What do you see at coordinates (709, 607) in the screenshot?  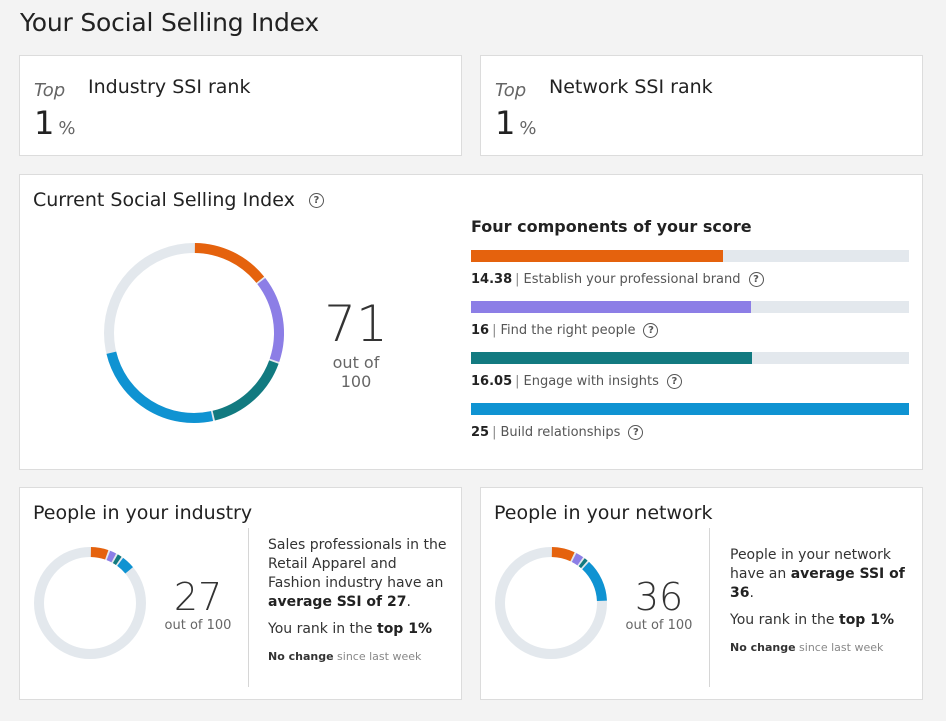 I see `network-divider` at bounding box center [709, 607].